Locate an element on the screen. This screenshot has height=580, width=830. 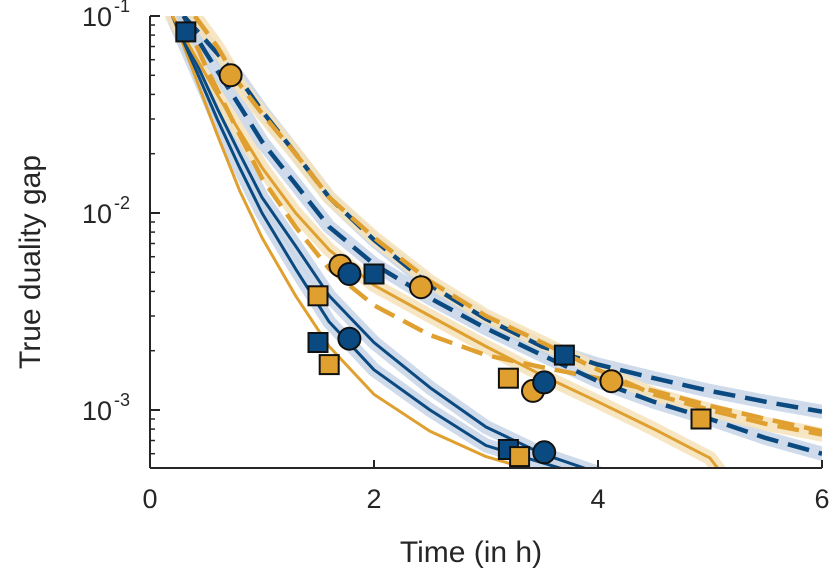
x-tick-label: 2 is located at coordinates (373, 499).